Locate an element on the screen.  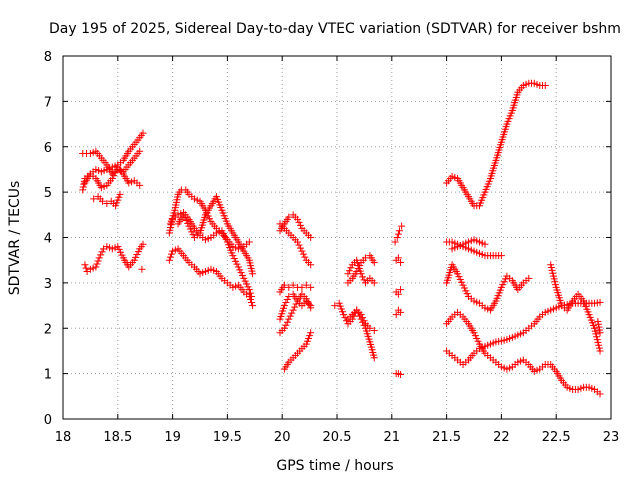
x-tick-label: 23 is located at coordinates (611, 437).